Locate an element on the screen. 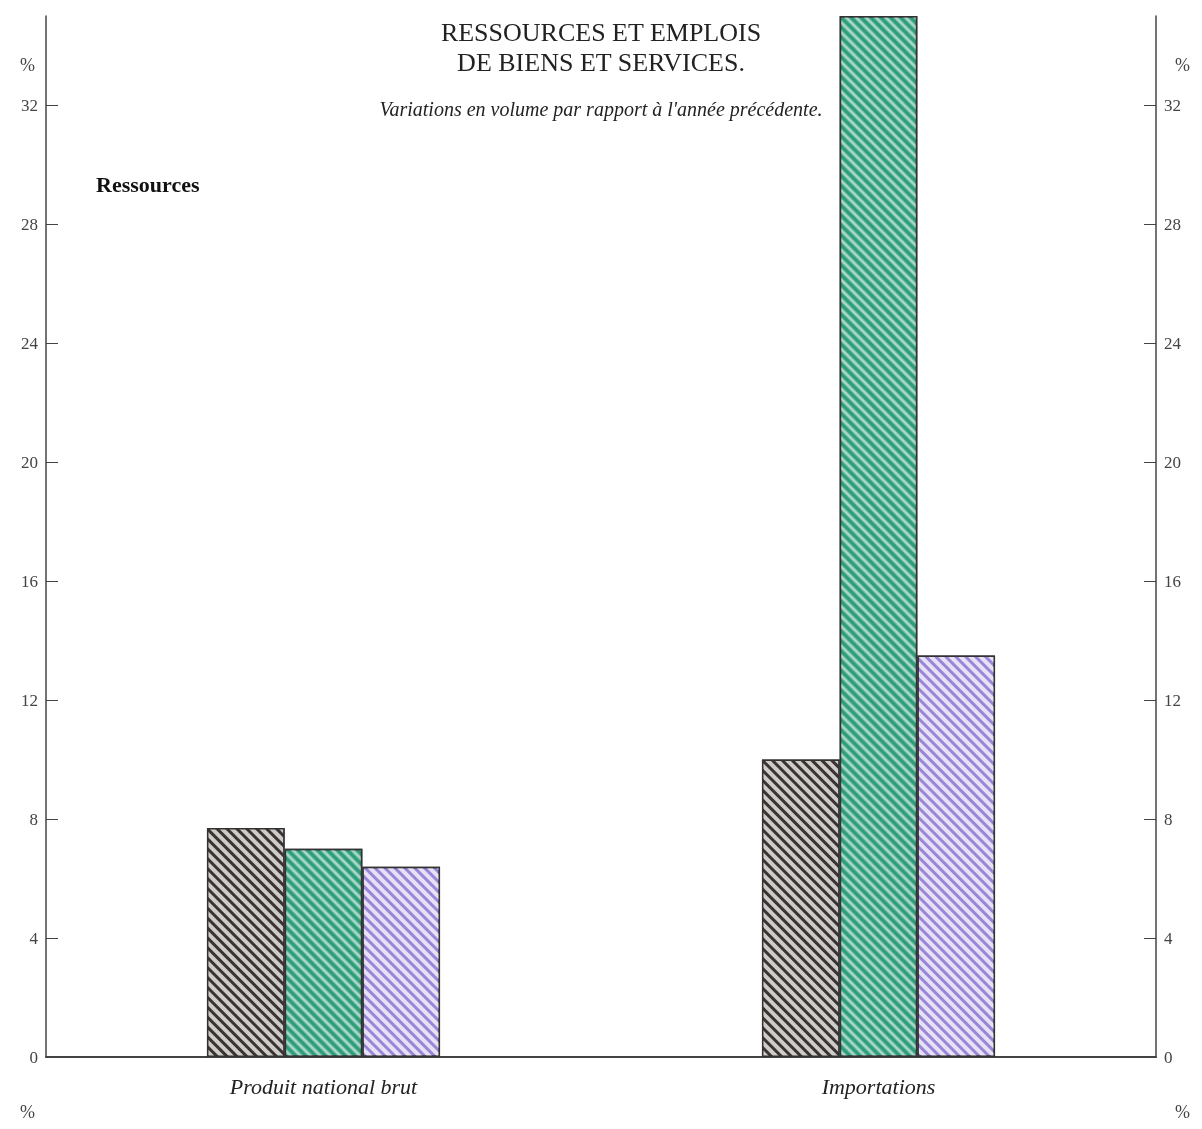 The image size is (1202, 1129). y-tick-label: 0 is located at coordinates (33, 1057).